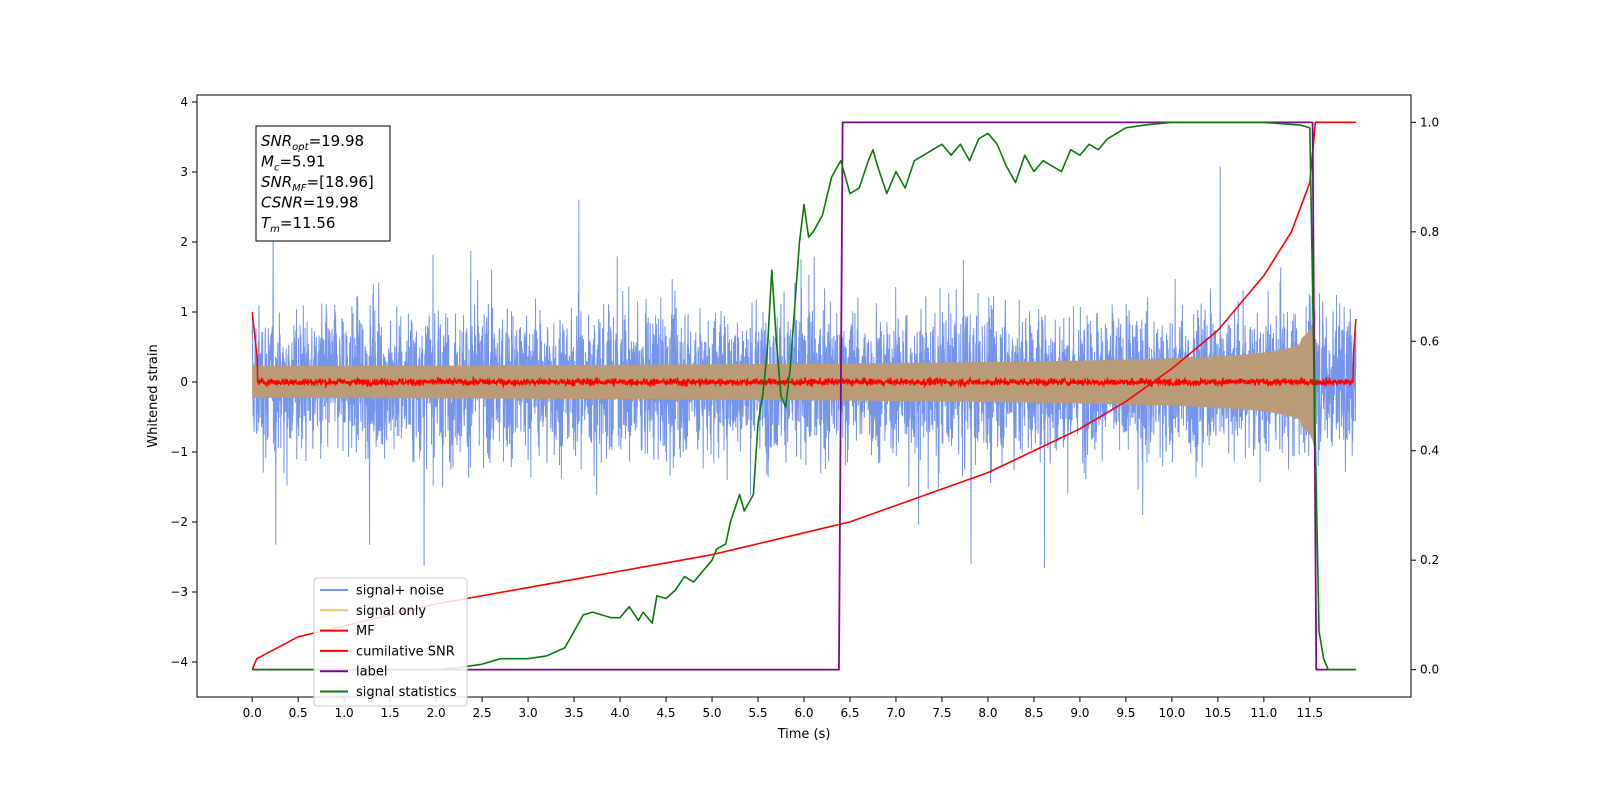  What do you see at coordinates (1263, 713) in the screenshot?
I see `x-tick-label: 11.0` at bounding box center [1263, 713].